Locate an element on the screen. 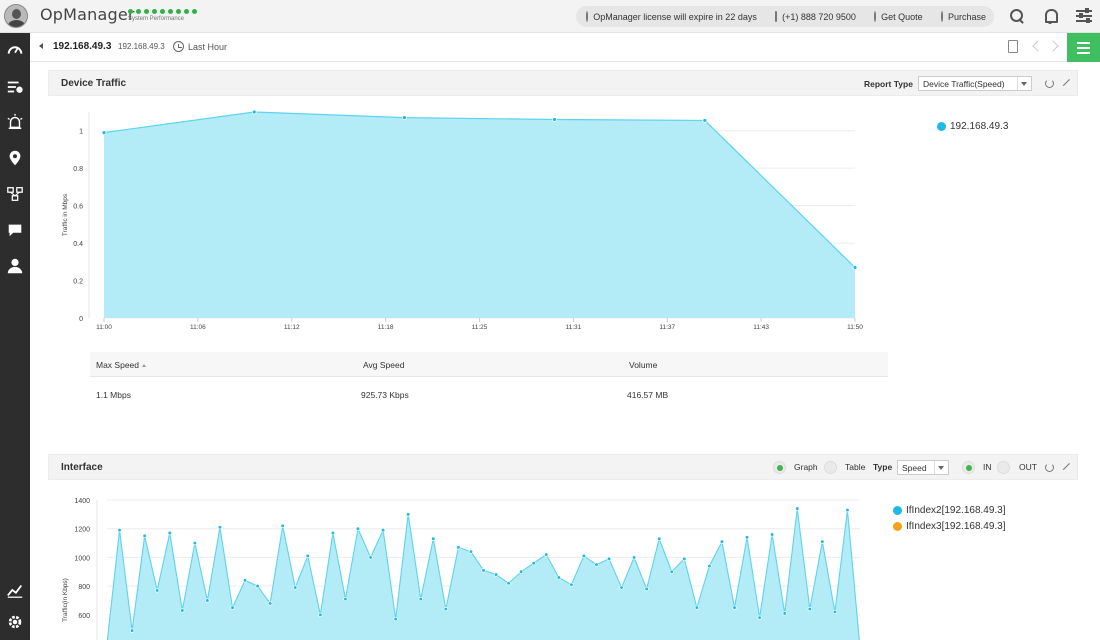  menu-button is located at coordinates (1083, 47).